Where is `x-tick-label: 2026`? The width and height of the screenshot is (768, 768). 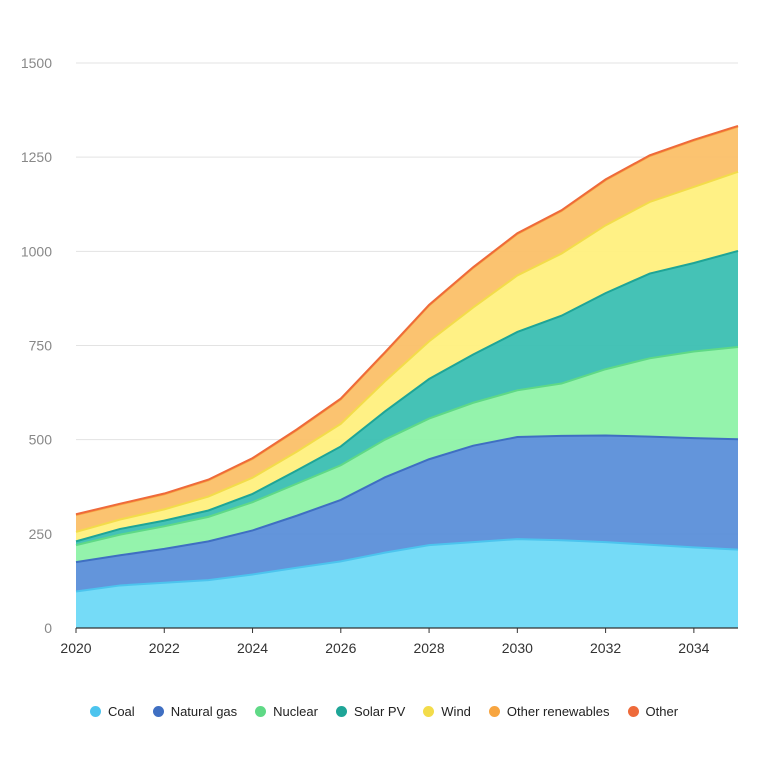
x-tick-label: 2026 is located at coordinates (340, 648).